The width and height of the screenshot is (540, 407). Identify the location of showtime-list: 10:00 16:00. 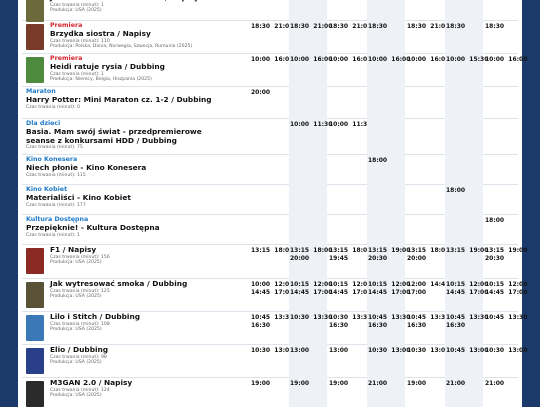
(311, 60).